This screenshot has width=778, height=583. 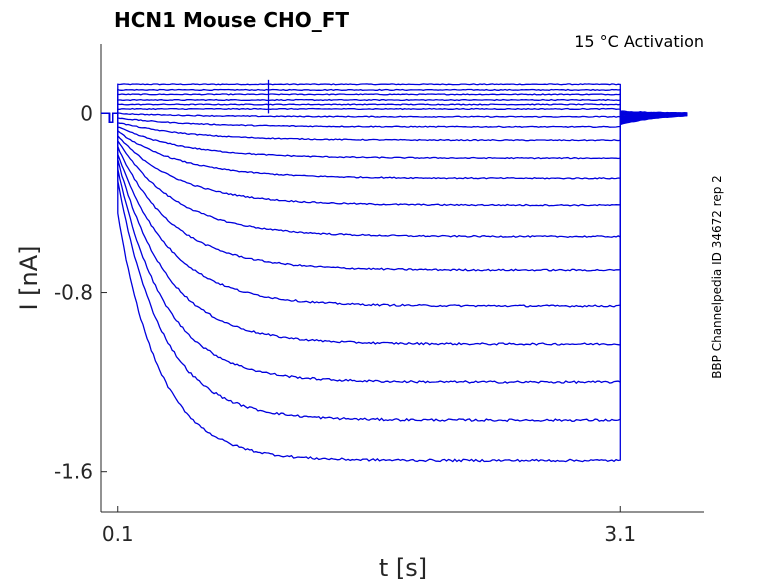 What do you see at coordinates (639, 41) in the screenshot?
I see `chart-subtitle: 15 °C Activation` at bounding box center [639, 41].